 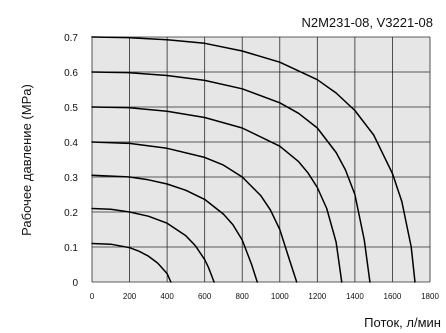 I want to click on y-tick-label: 0.5, so click(x=71, y=108).